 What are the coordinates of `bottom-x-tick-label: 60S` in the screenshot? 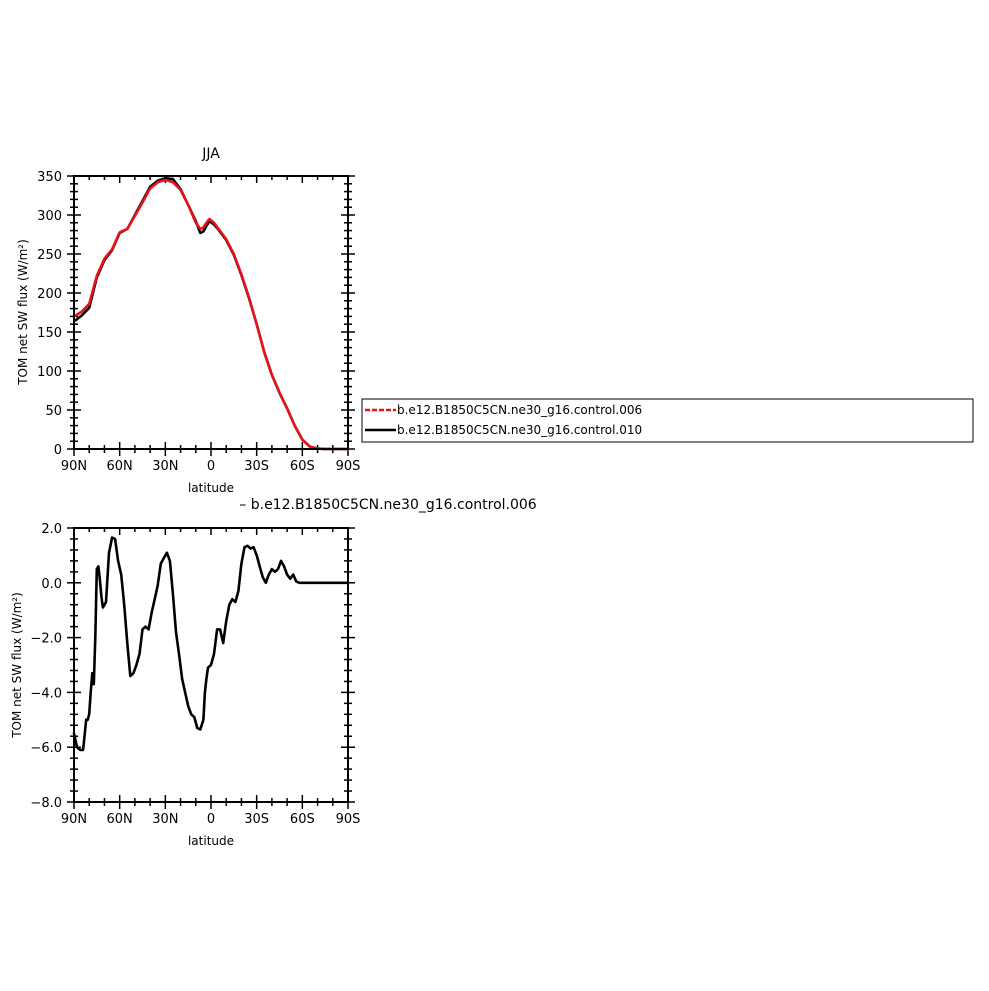 It's located at (302, 819).